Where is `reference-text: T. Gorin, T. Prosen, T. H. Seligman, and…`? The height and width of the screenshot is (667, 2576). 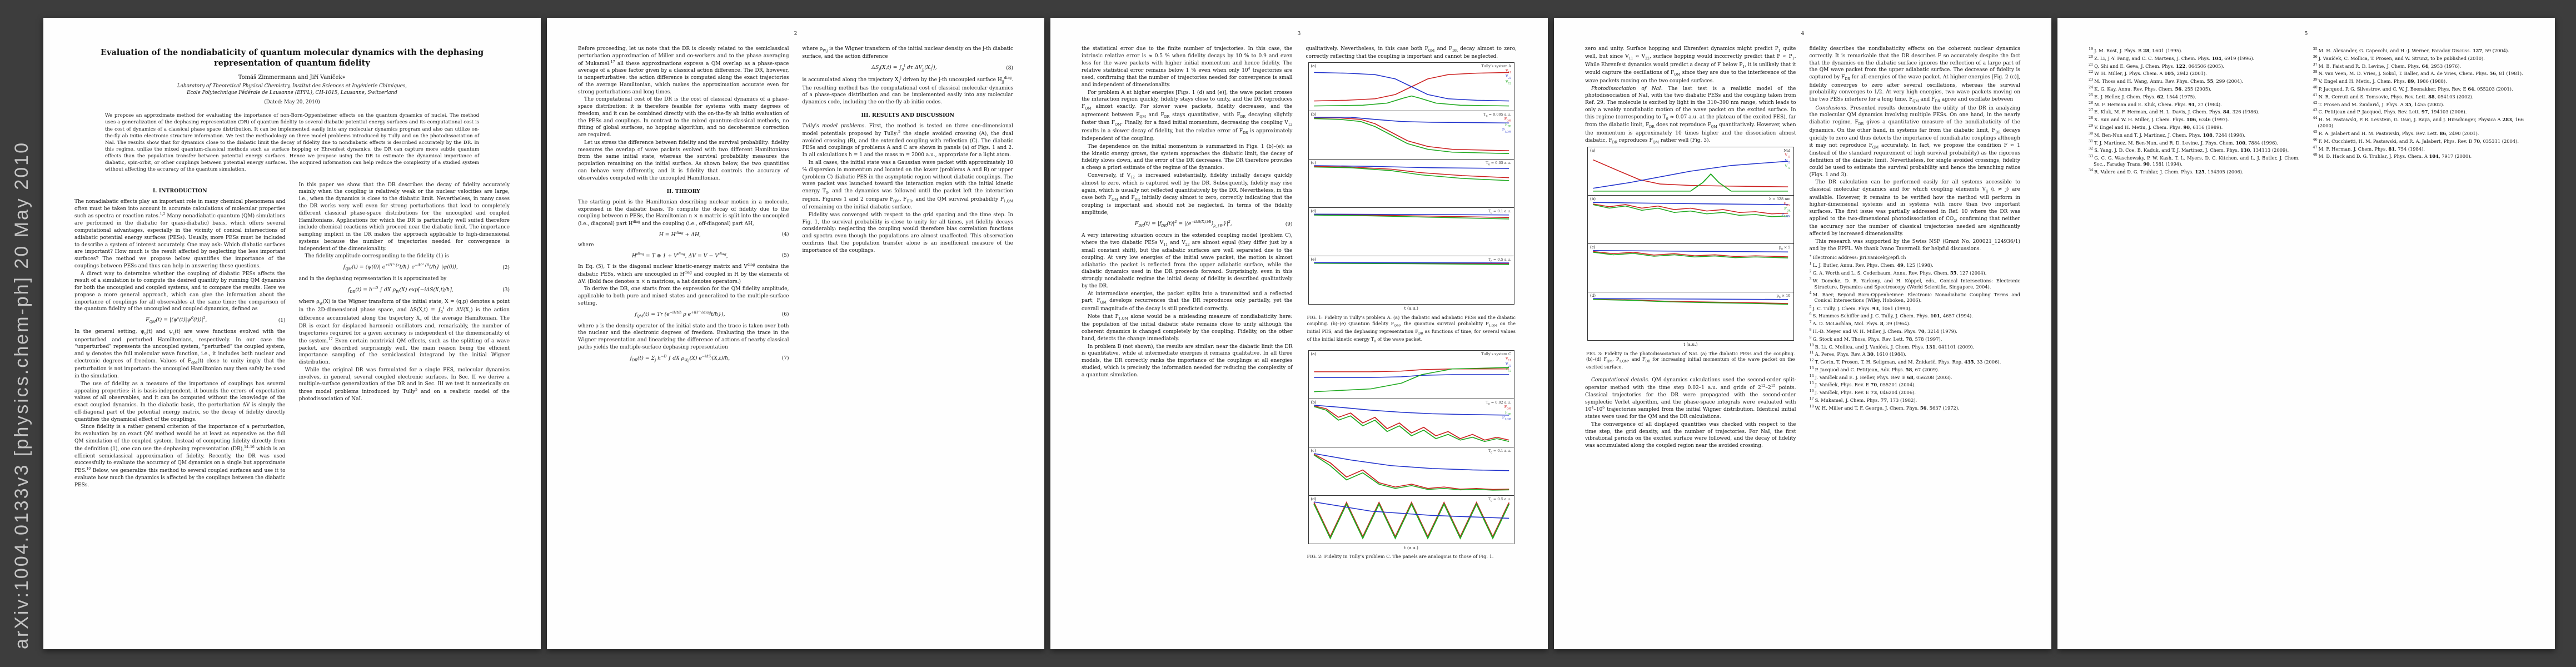 reference-text: T. Gorin, T. Prosen, T. H. Seligman, and… is located at coordinates (1908, 362).